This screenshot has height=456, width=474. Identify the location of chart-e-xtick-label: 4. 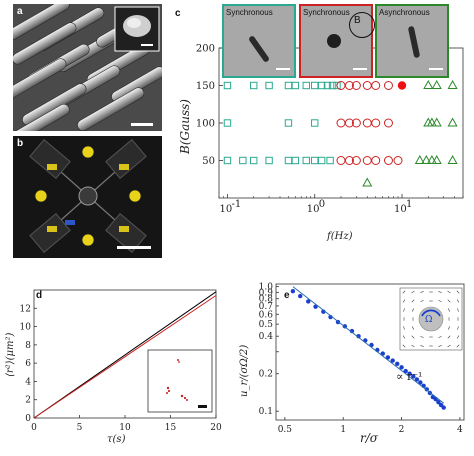
(460, 430).